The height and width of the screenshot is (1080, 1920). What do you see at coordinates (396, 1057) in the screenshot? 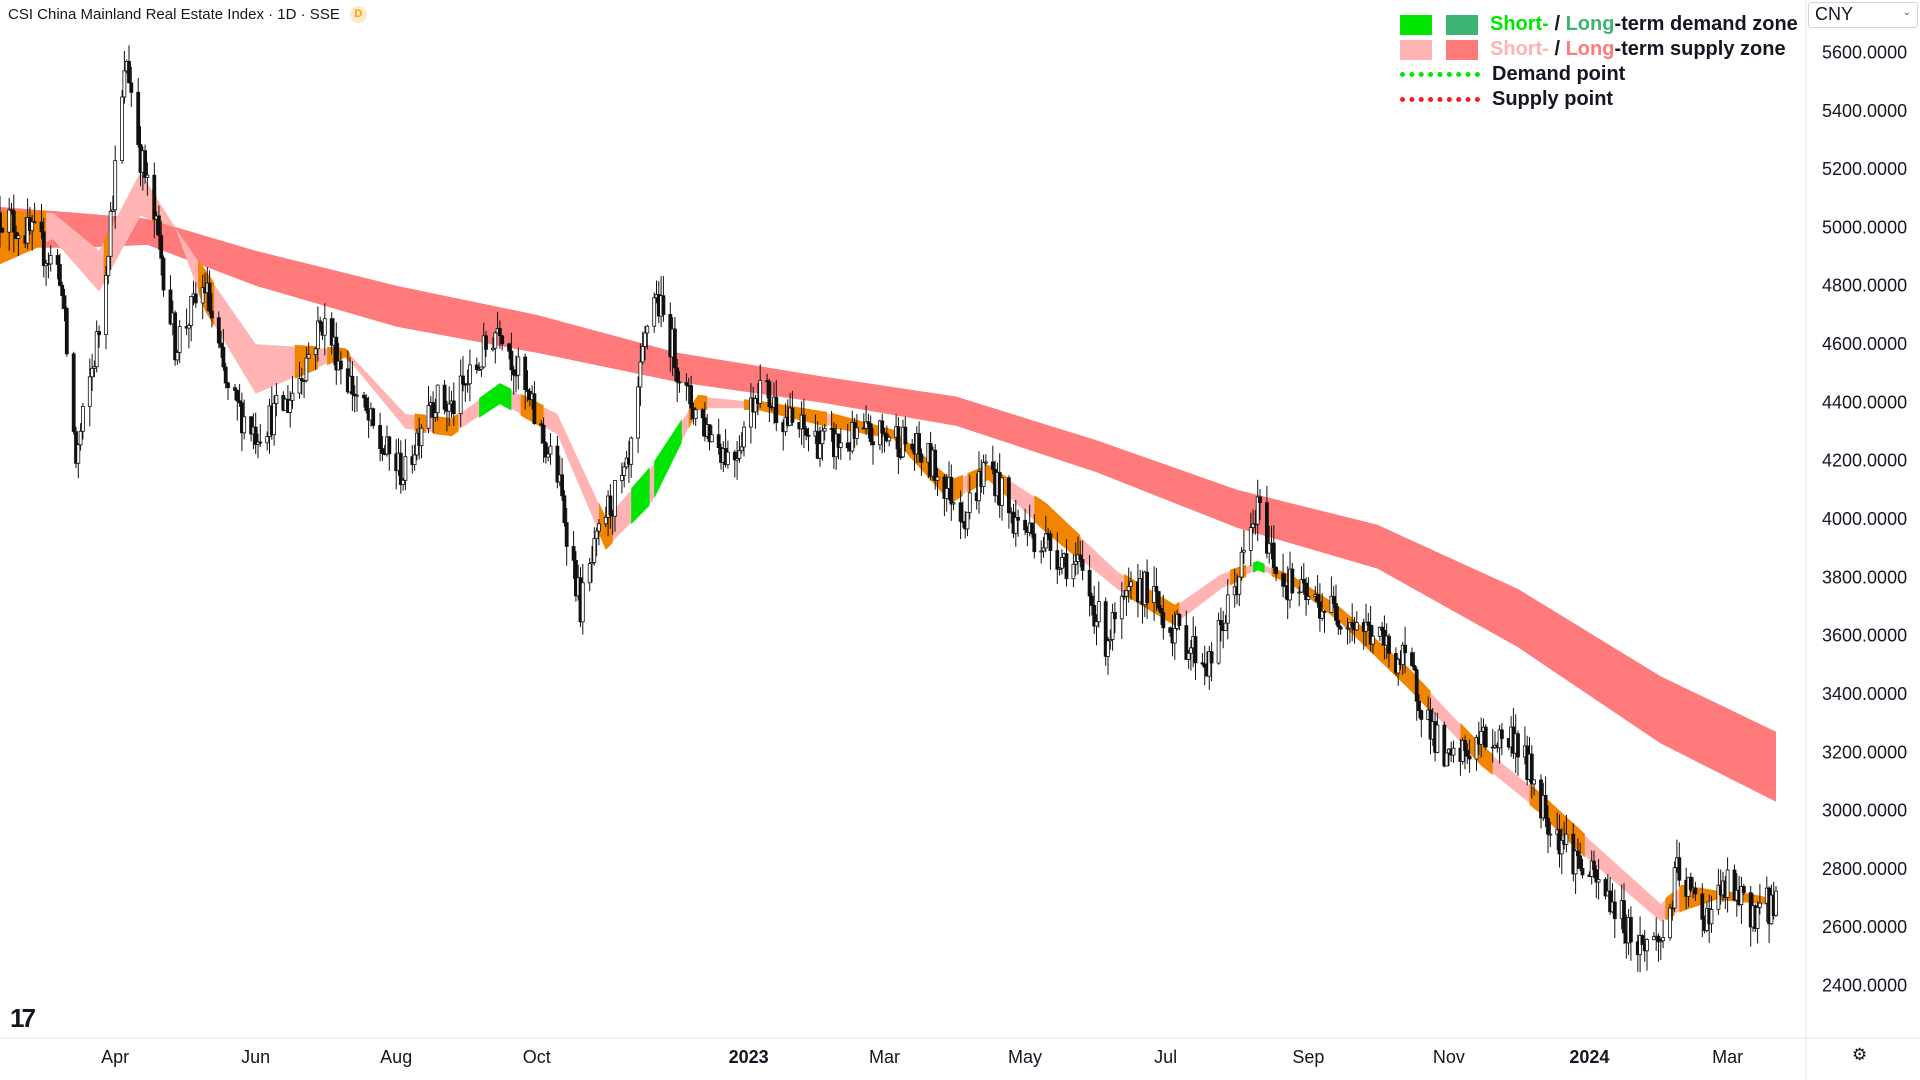
I see `time-tick-label: Aug` at bounding box center [396, 1057].